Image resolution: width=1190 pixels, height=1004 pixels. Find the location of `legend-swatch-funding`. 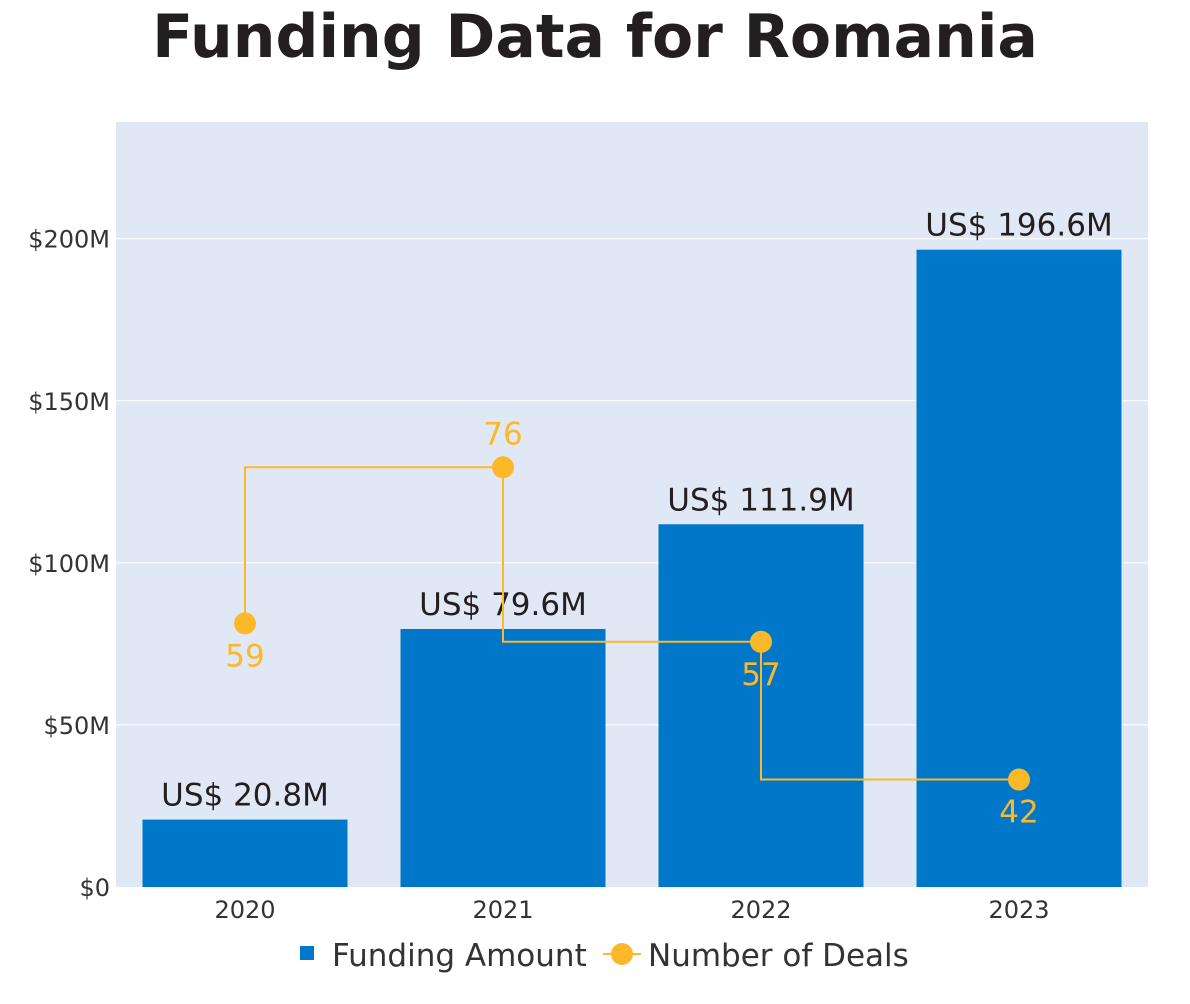

legend-swatch-funding is located at coordinates (307, 953).